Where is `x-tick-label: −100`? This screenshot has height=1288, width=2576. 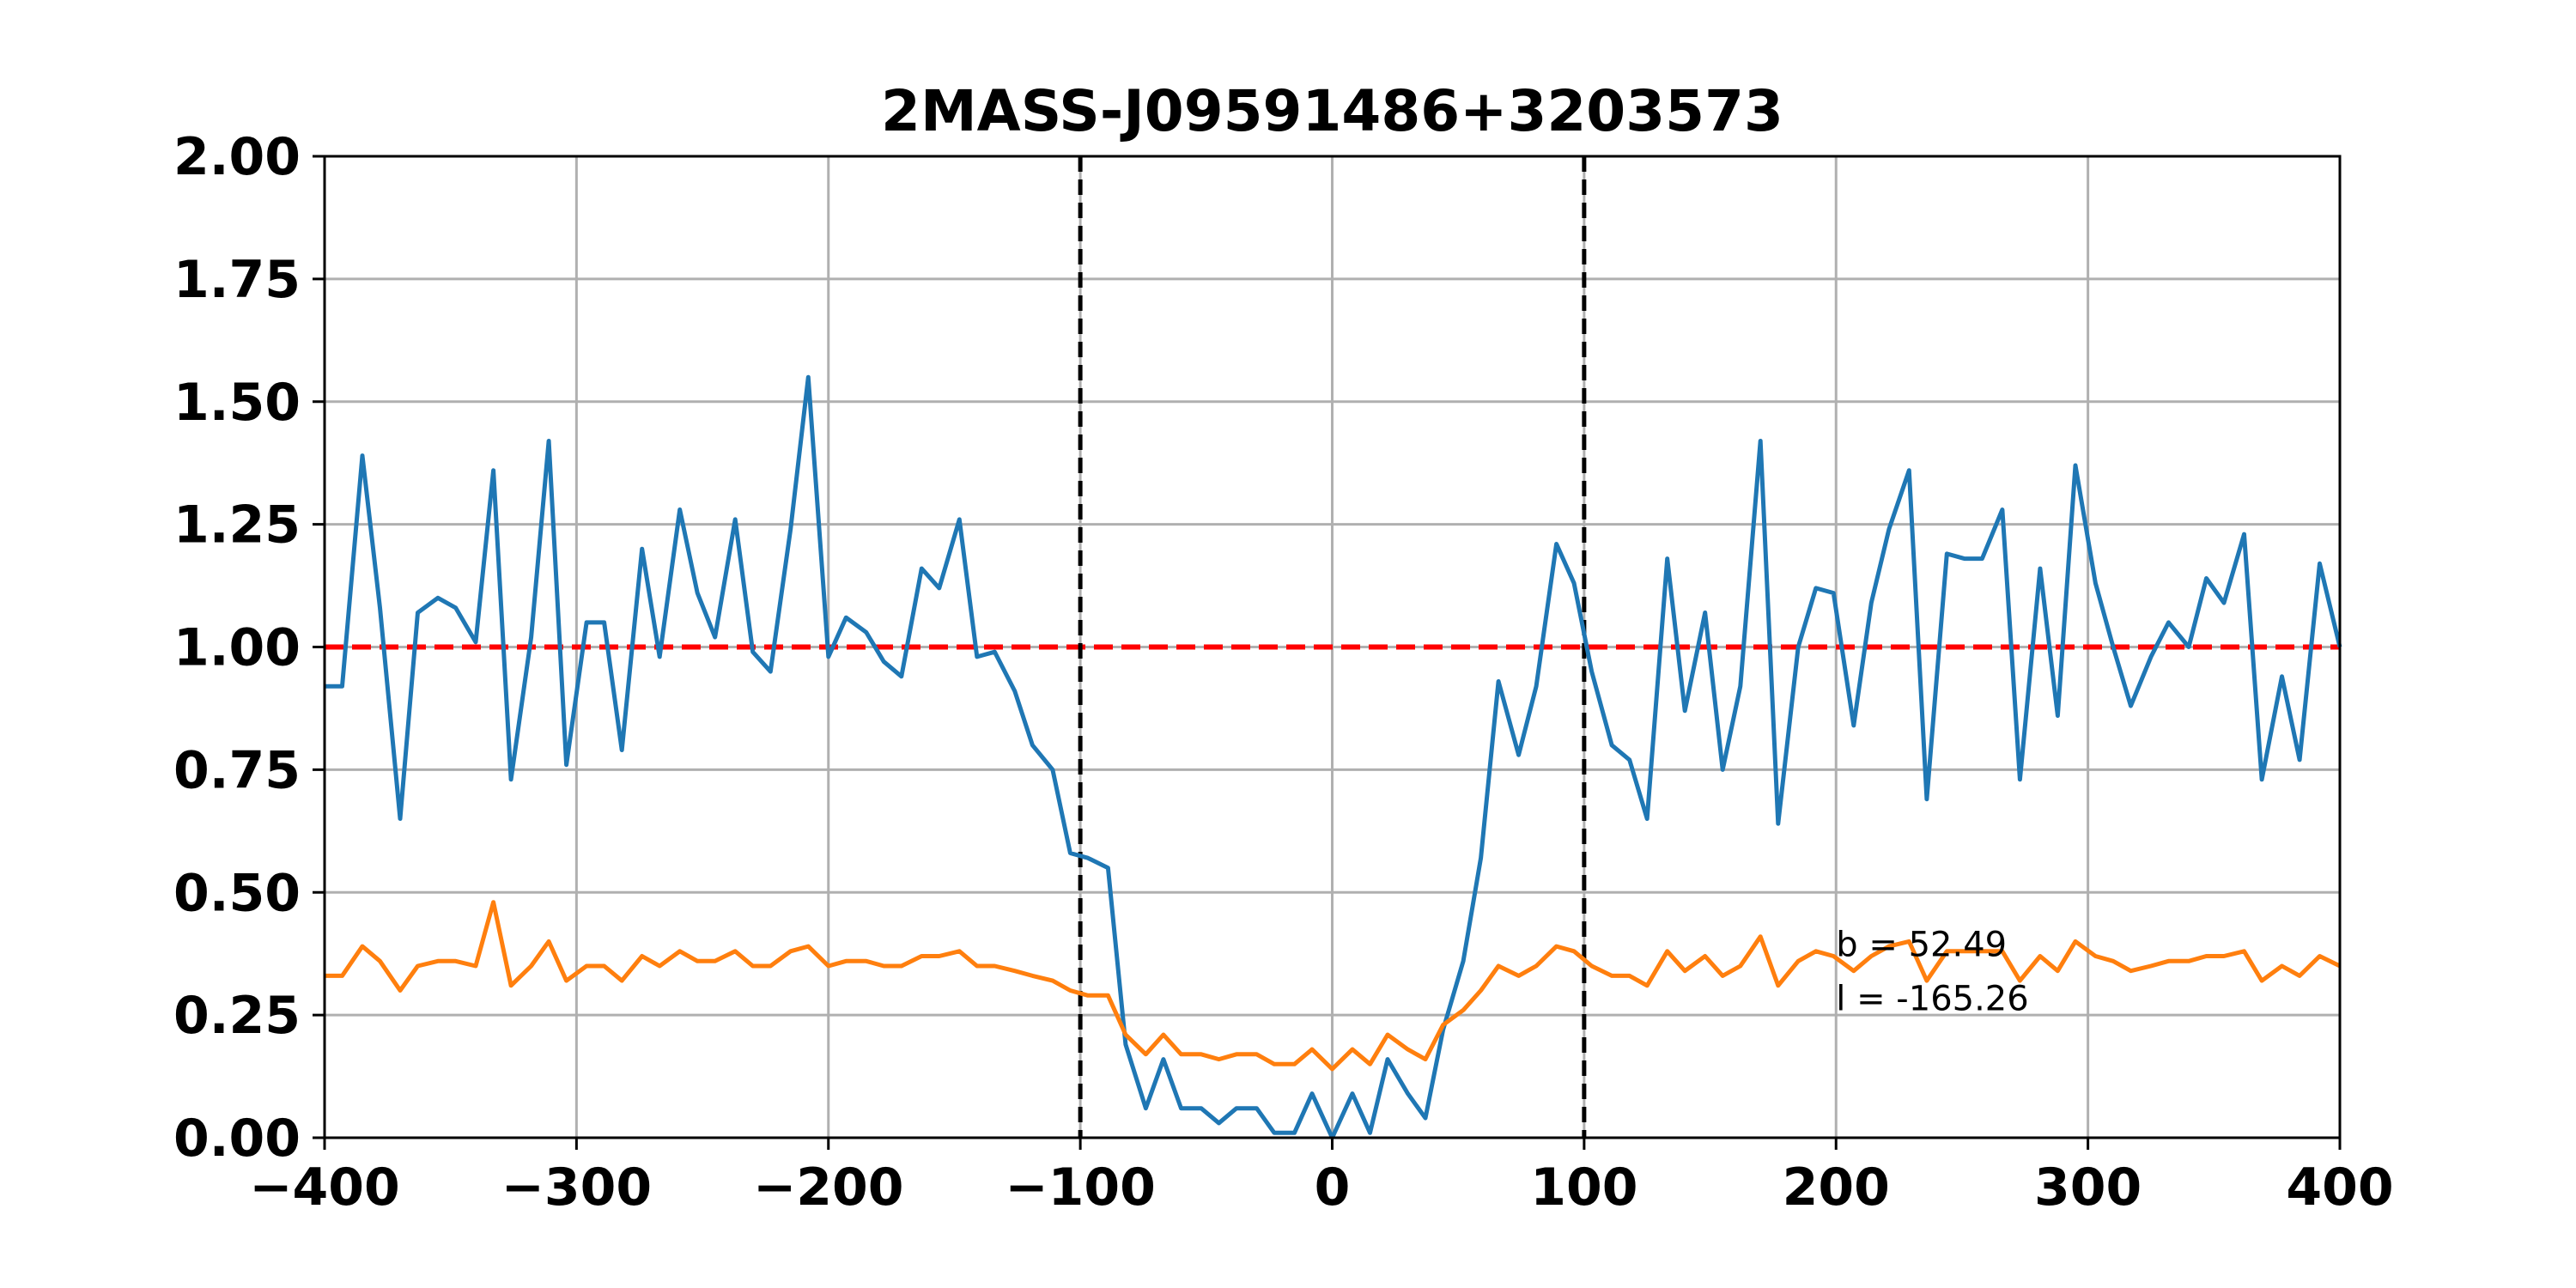
x-tick-label: −100 is located at coordinates (1080, 1188).